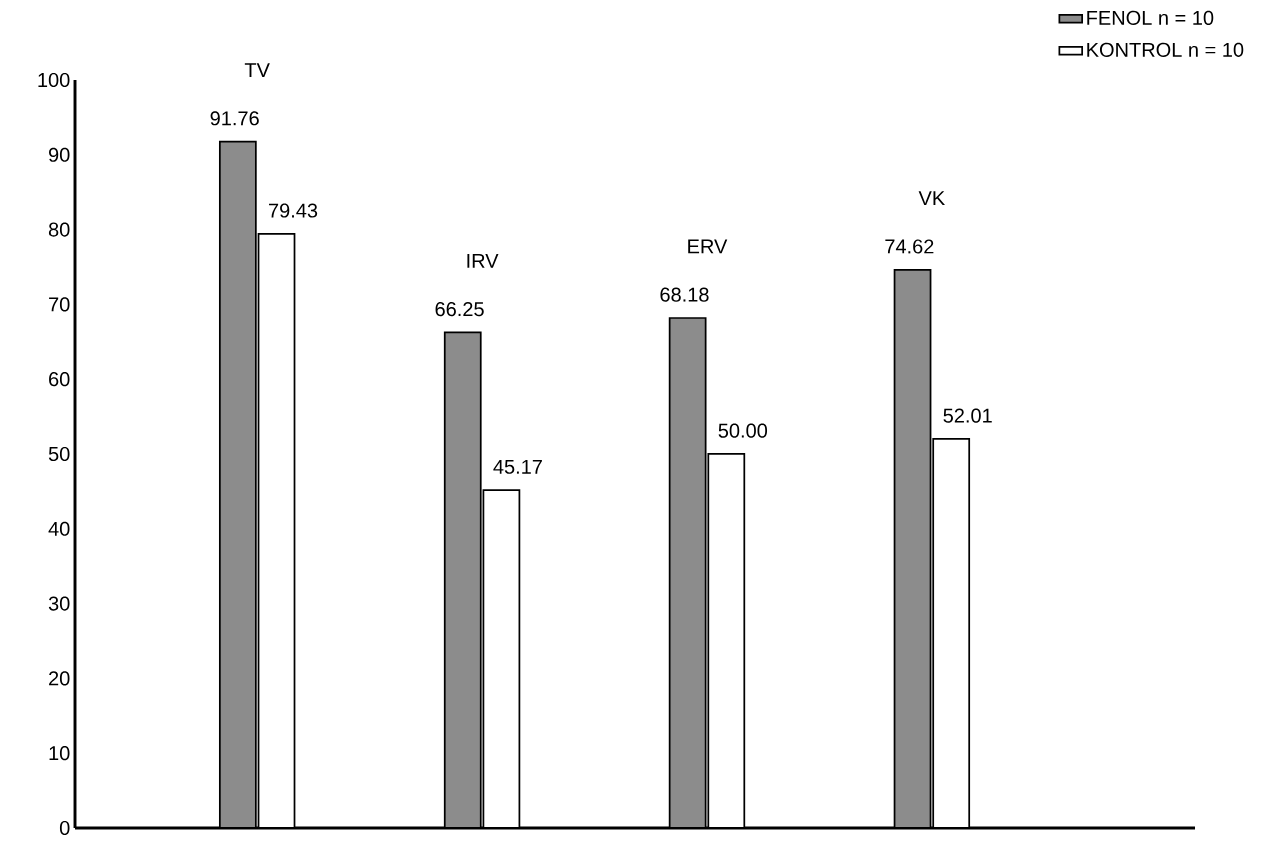 Image resolution: width=1268 pixels, height=850 pixels. Describe the element at coordinates (743, 430) in the screenshot. I see `data-label: 50.00` at that location.